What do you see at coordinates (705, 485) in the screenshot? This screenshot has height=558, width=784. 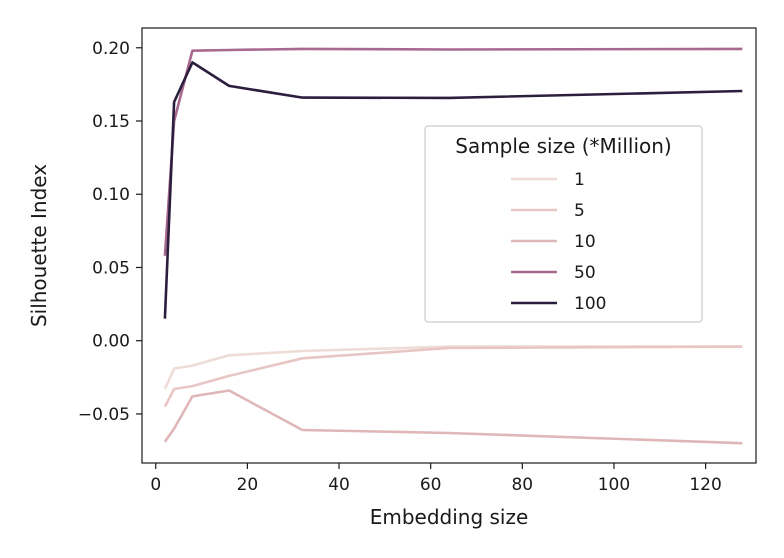 I see `x-tick-label: 120` at bounding box center [705, 485].